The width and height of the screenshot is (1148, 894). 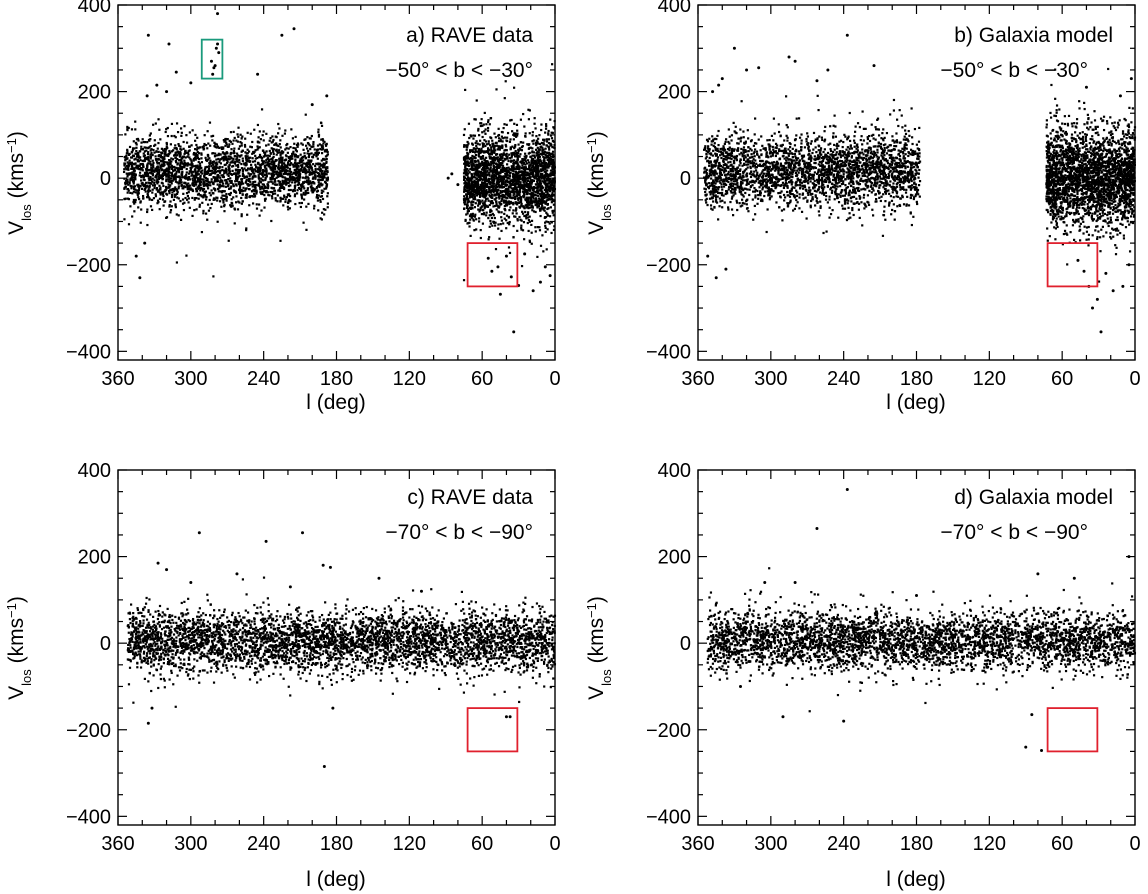 I want to click on data-point-a-cloud-0-1995, so click(x=272, y=160).